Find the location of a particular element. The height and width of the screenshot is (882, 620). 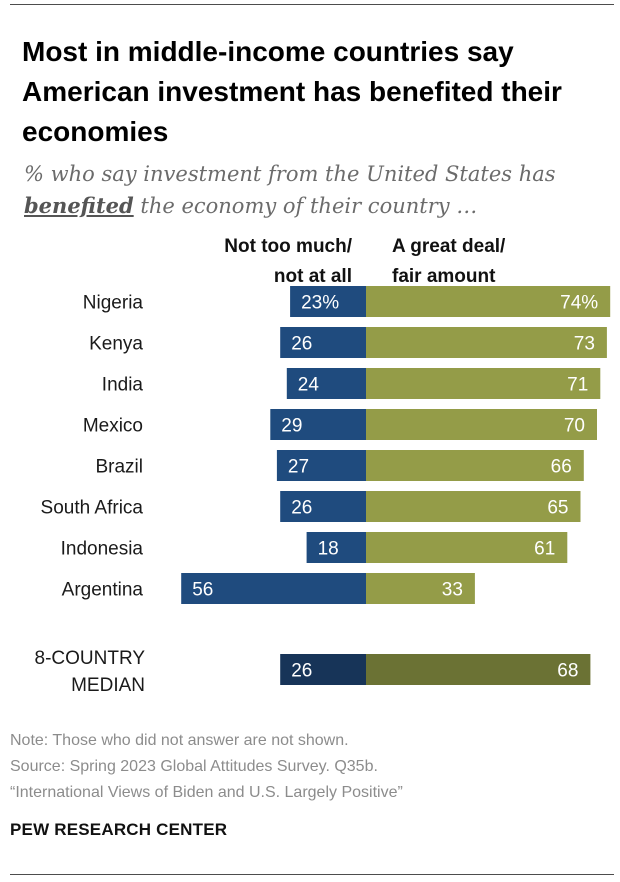

category-label-nigeria: Nigeria is located at coordinates (113, 303).